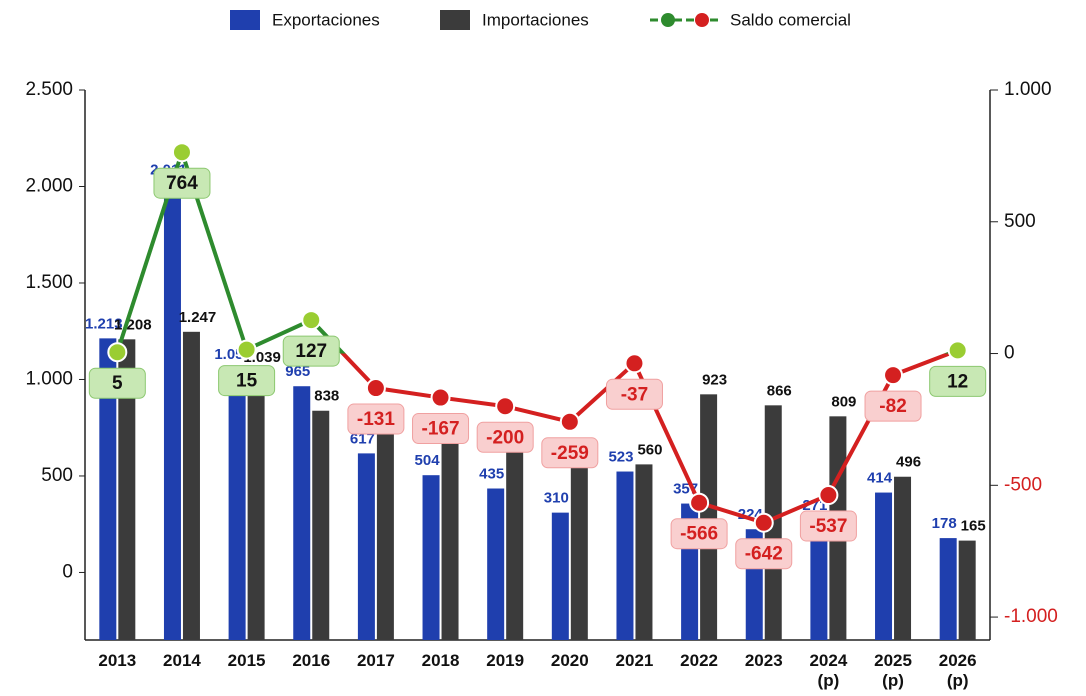 Image resolution: width=1086 pixels, height=696 pixels. Describe the element at coordinates (297, 371) in the screenshot. I see `bar-label: 965` at that location.